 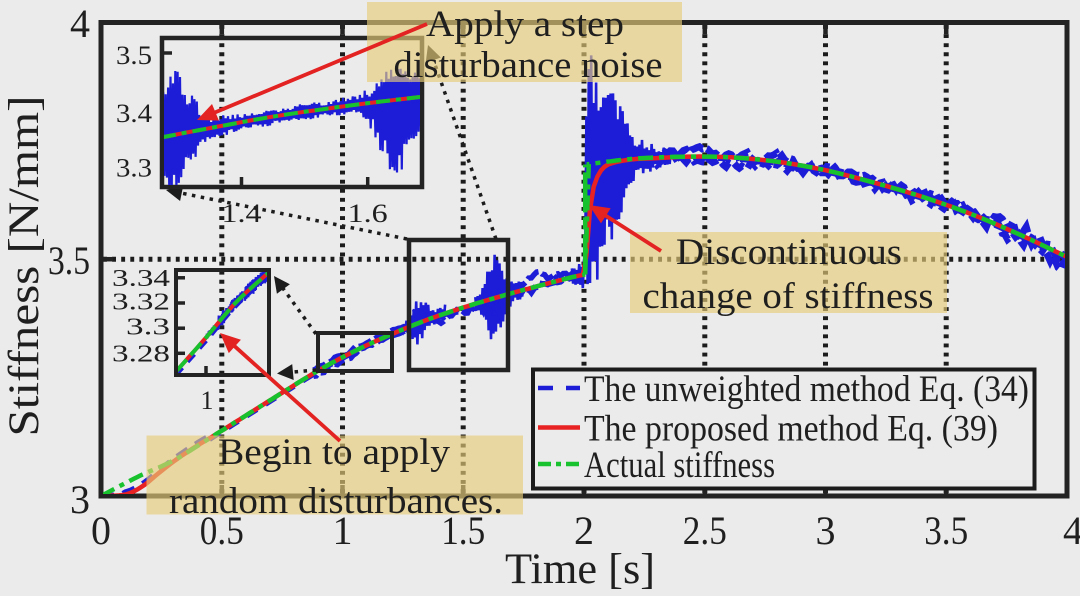 I want to click on svg-text: 1.4, so click(x=242, y=213).